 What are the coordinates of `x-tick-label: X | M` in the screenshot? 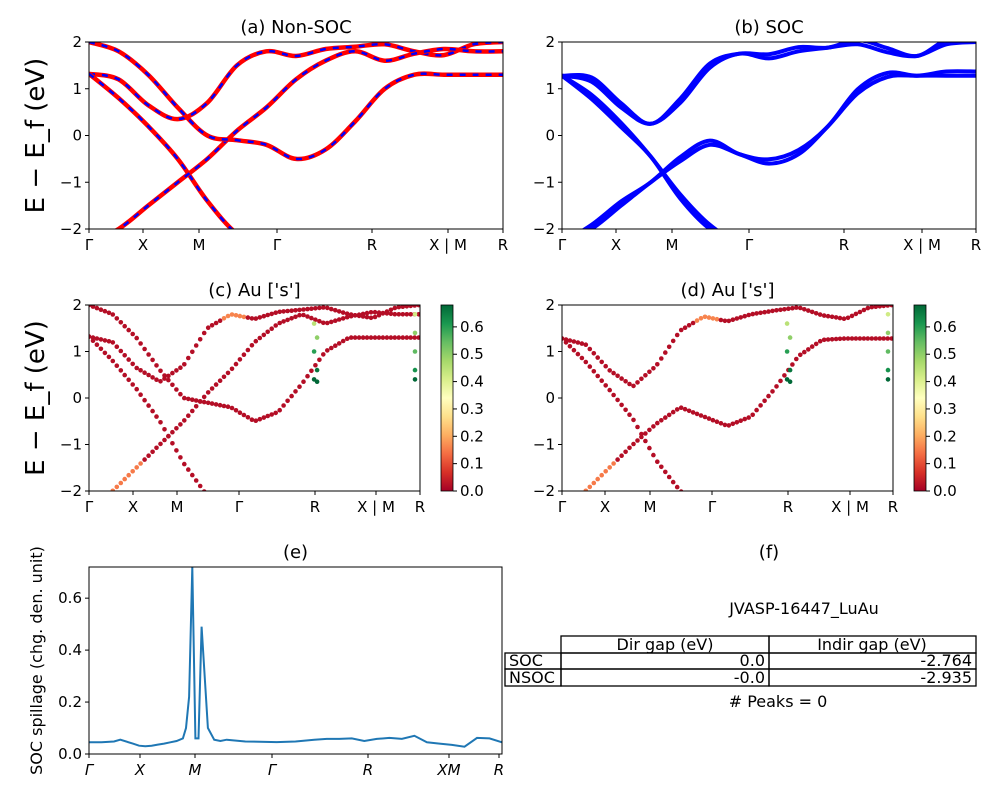 It's located at (850, 507).